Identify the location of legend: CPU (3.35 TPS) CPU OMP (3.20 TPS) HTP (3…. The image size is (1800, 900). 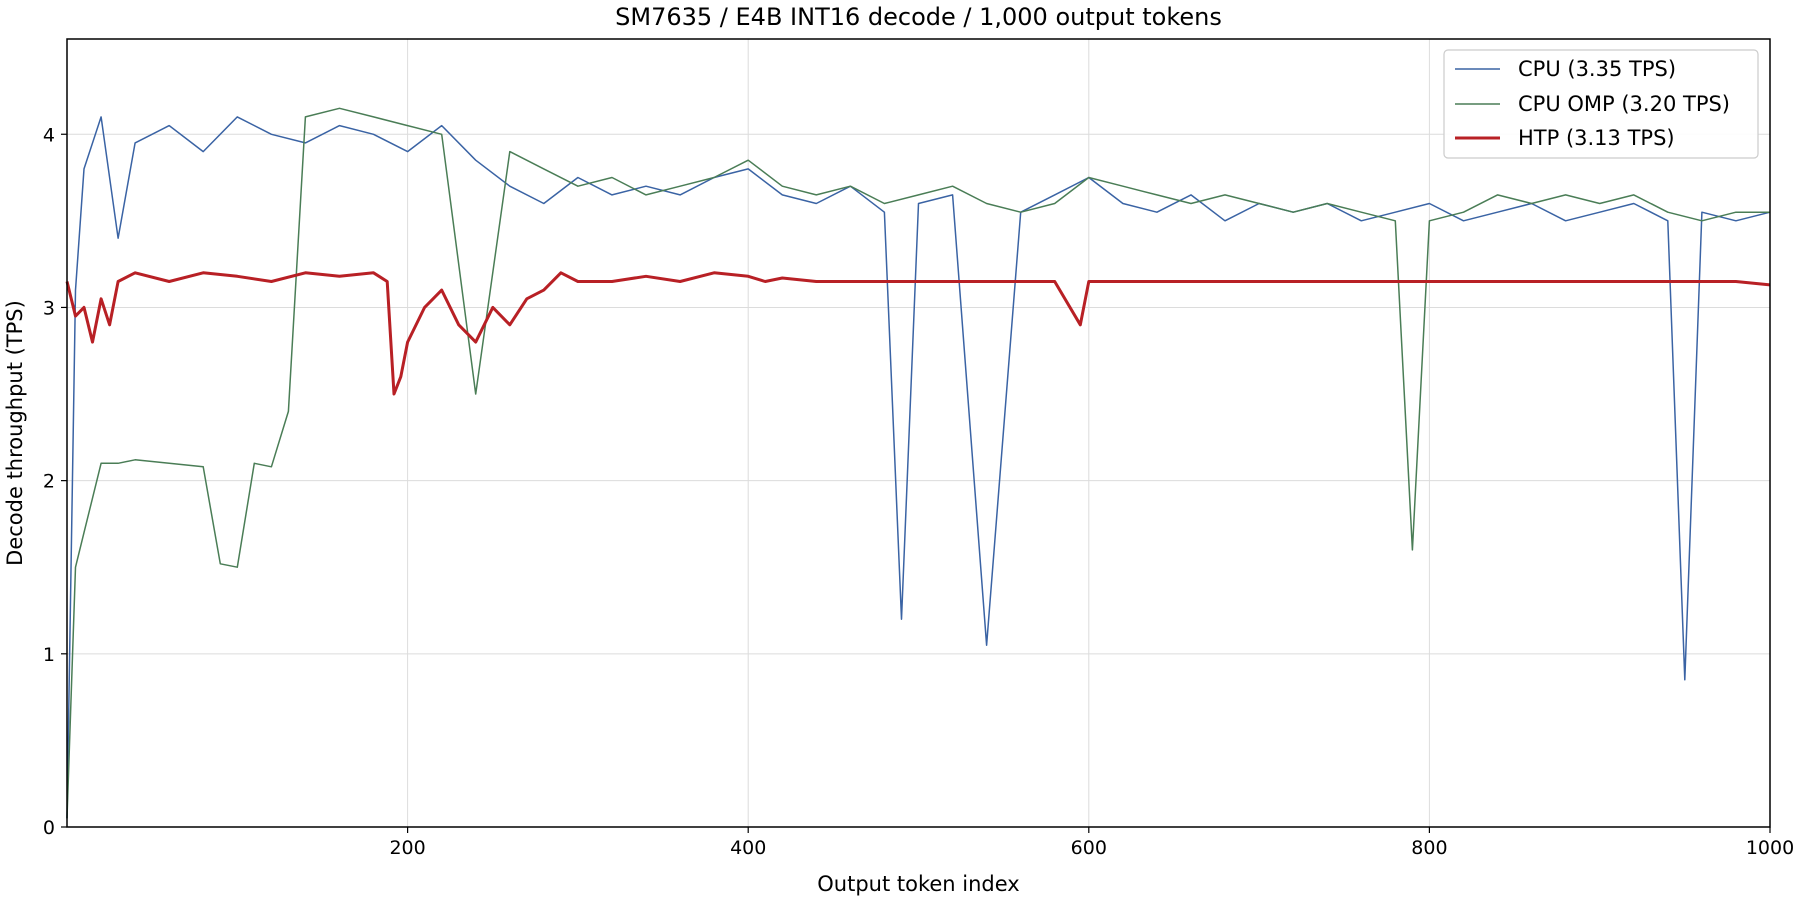
(1601, 104).